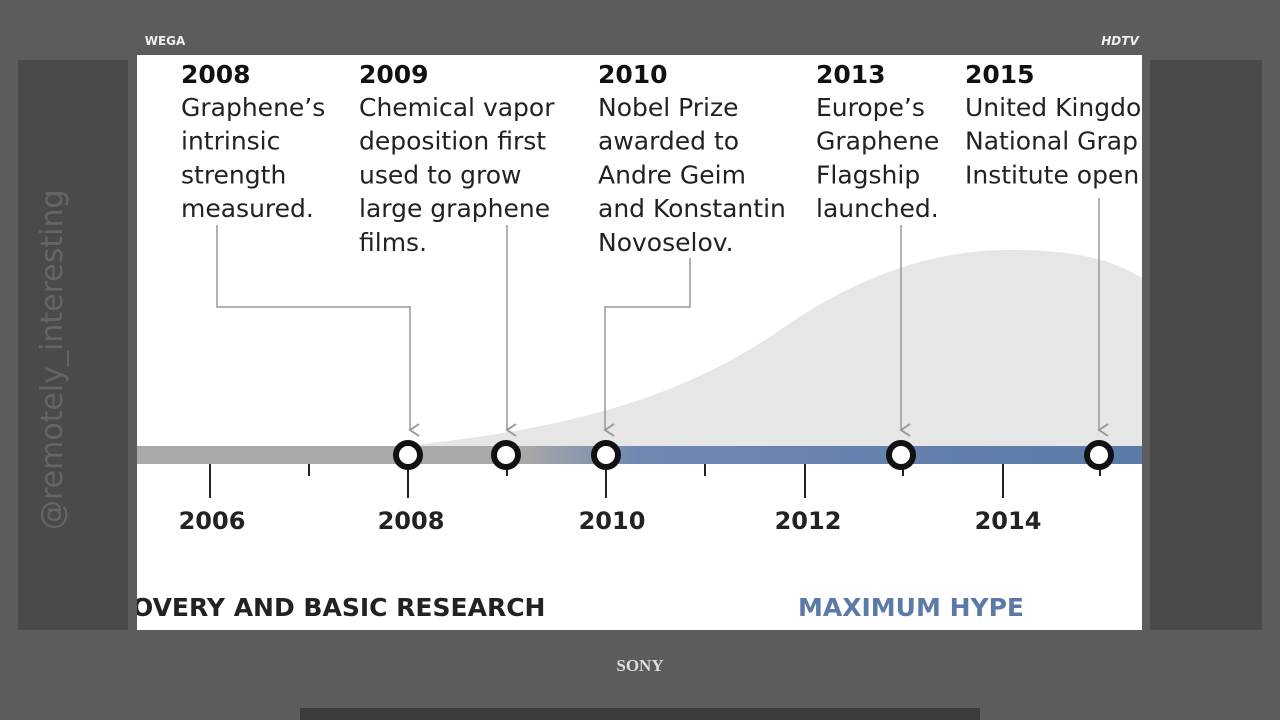 The image size is (1280, 720). What do you see at coordinates (877, 141) in the screenshot?
I see `event-text: Graphene` at bounding box center [877, 141].